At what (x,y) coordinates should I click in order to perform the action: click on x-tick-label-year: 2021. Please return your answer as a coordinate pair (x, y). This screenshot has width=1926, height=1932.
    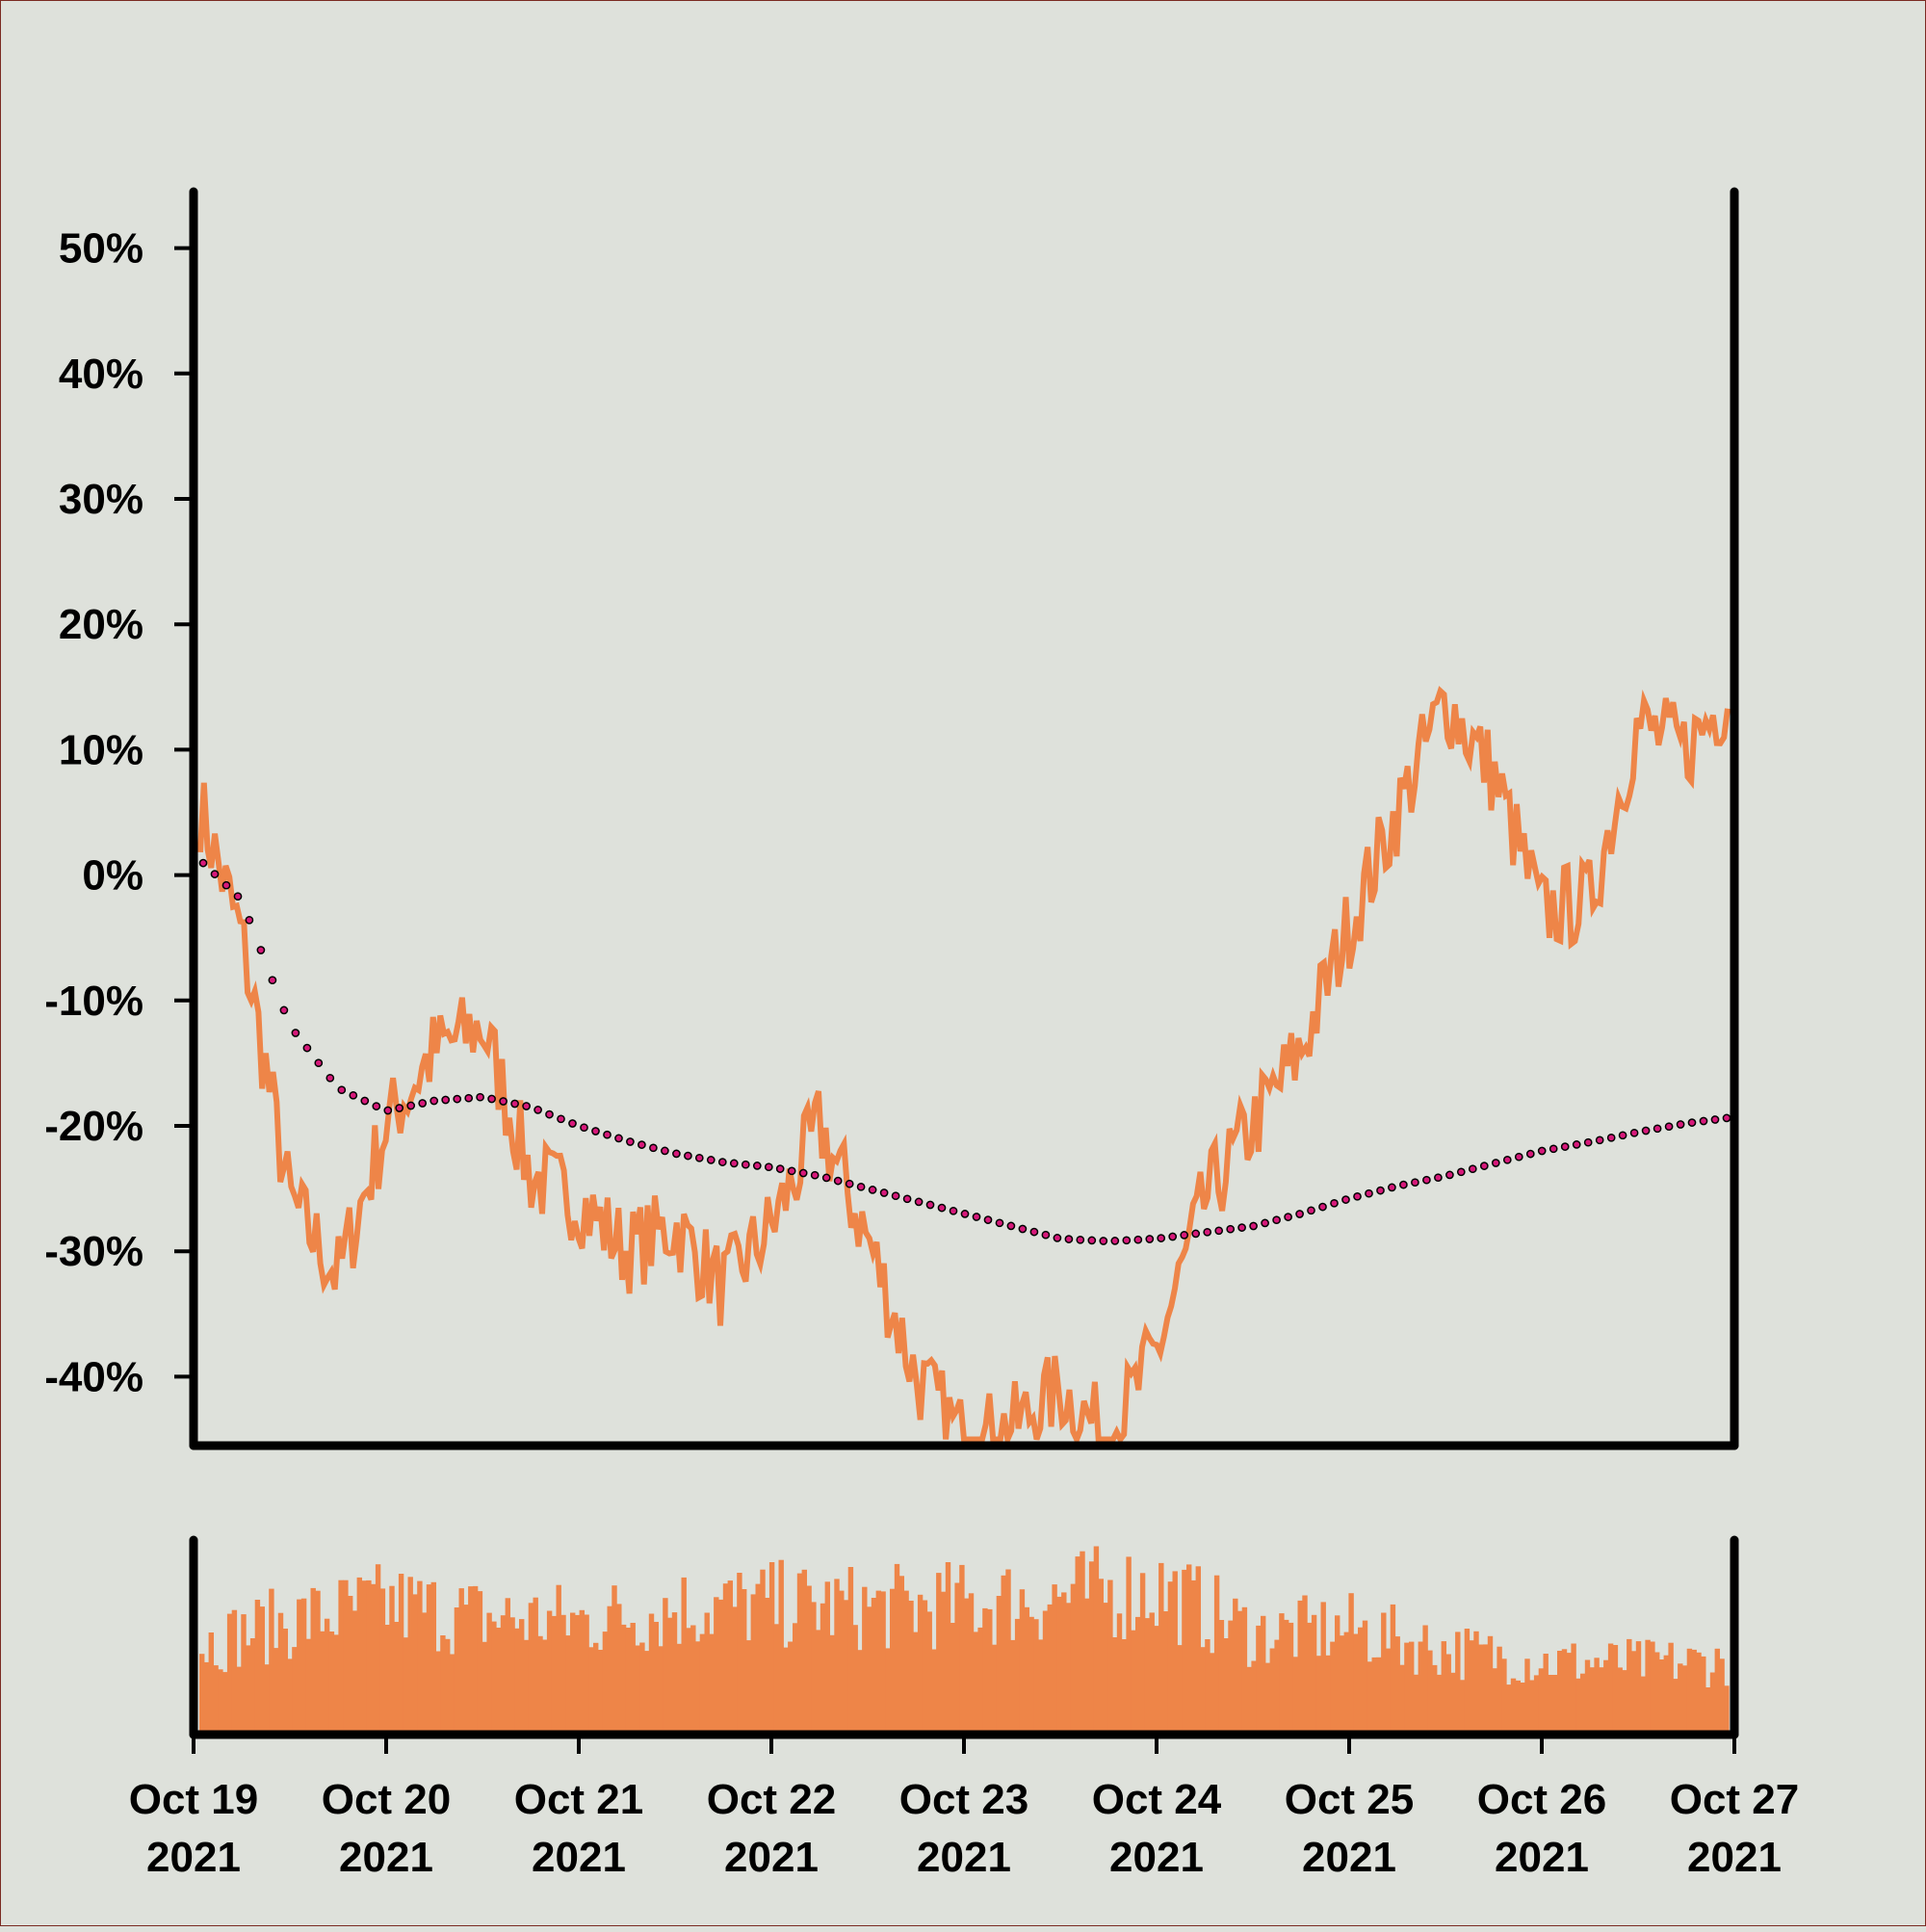
    Looking at the image, I should click on (771, 1857).